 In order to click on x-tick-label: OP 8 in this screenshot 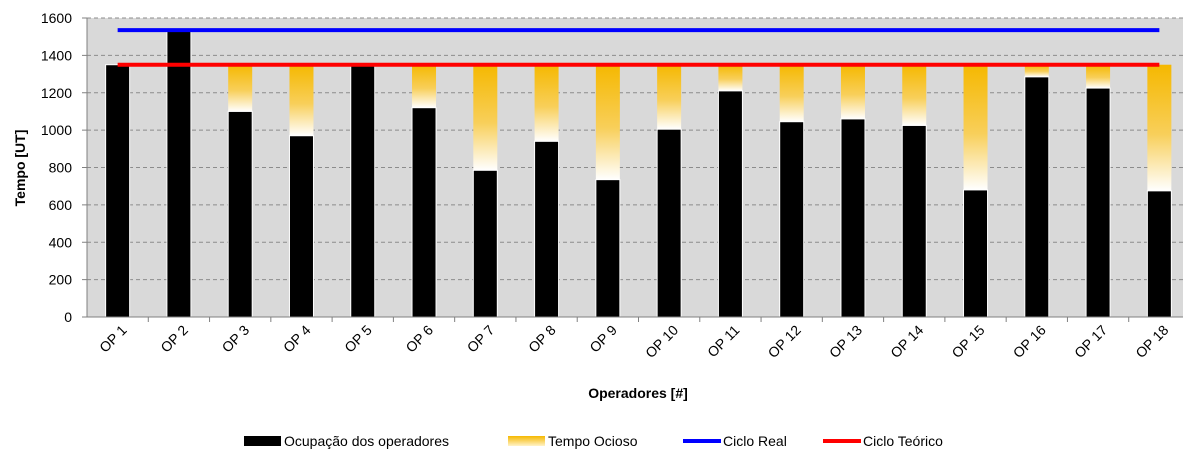, I will do `click(542, 339)`.